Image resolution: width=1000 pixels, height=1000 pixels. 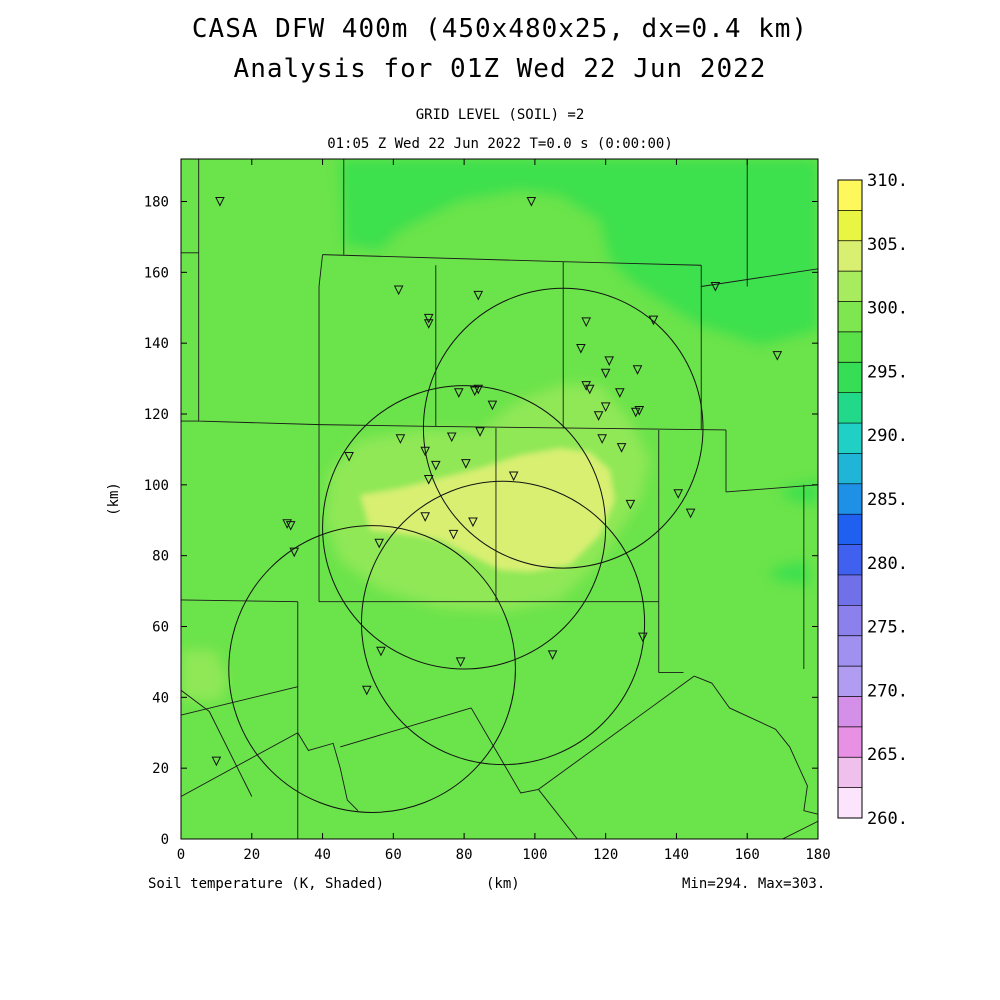 What do you see at coordinates (887, 564) in the screenshot?
I see `colorbar-label: 280.` at bounding box center [887, 564].